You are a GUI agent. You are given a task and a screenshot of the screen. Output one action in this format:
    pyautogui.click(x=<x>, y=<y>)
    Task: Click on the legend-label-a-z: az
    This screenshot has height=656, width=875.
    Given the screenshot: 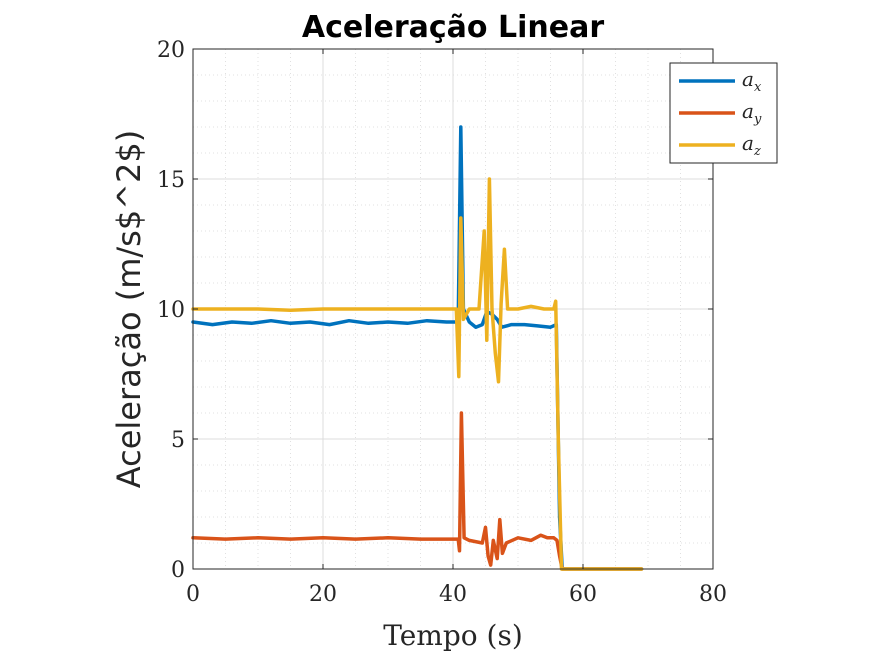 What is the action you would take?
    pyautogui.click(x=751, y=145)
    